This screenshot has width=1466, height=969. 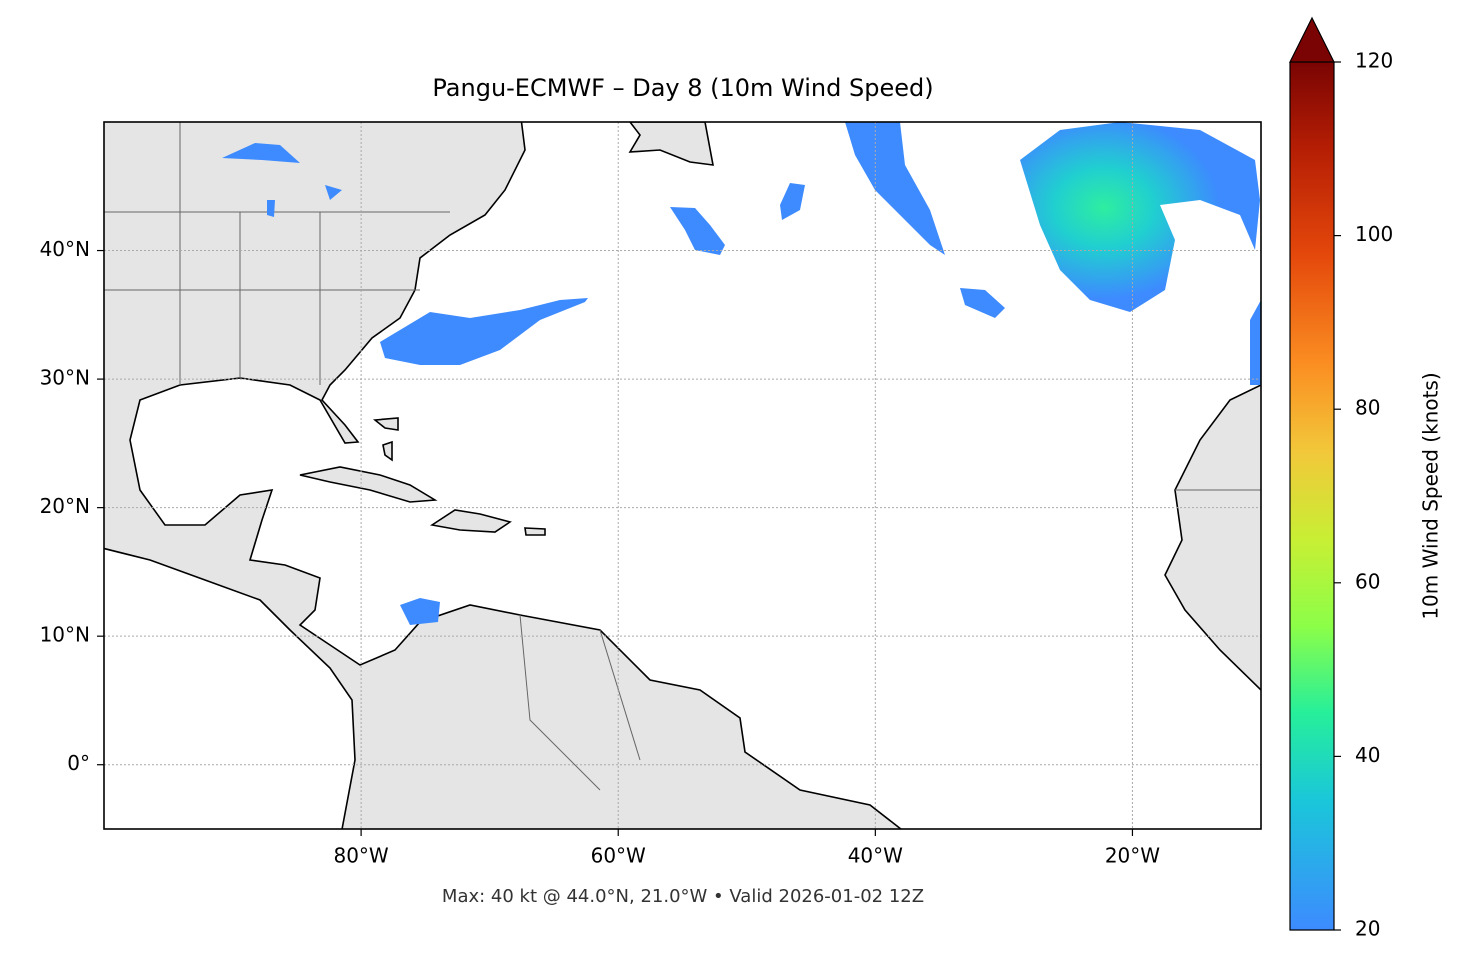 What do you see at coordinates (1367, 929) in the screenshot?
I see `colorbar-tick-label: 20` at bounding box center [1367, 929].